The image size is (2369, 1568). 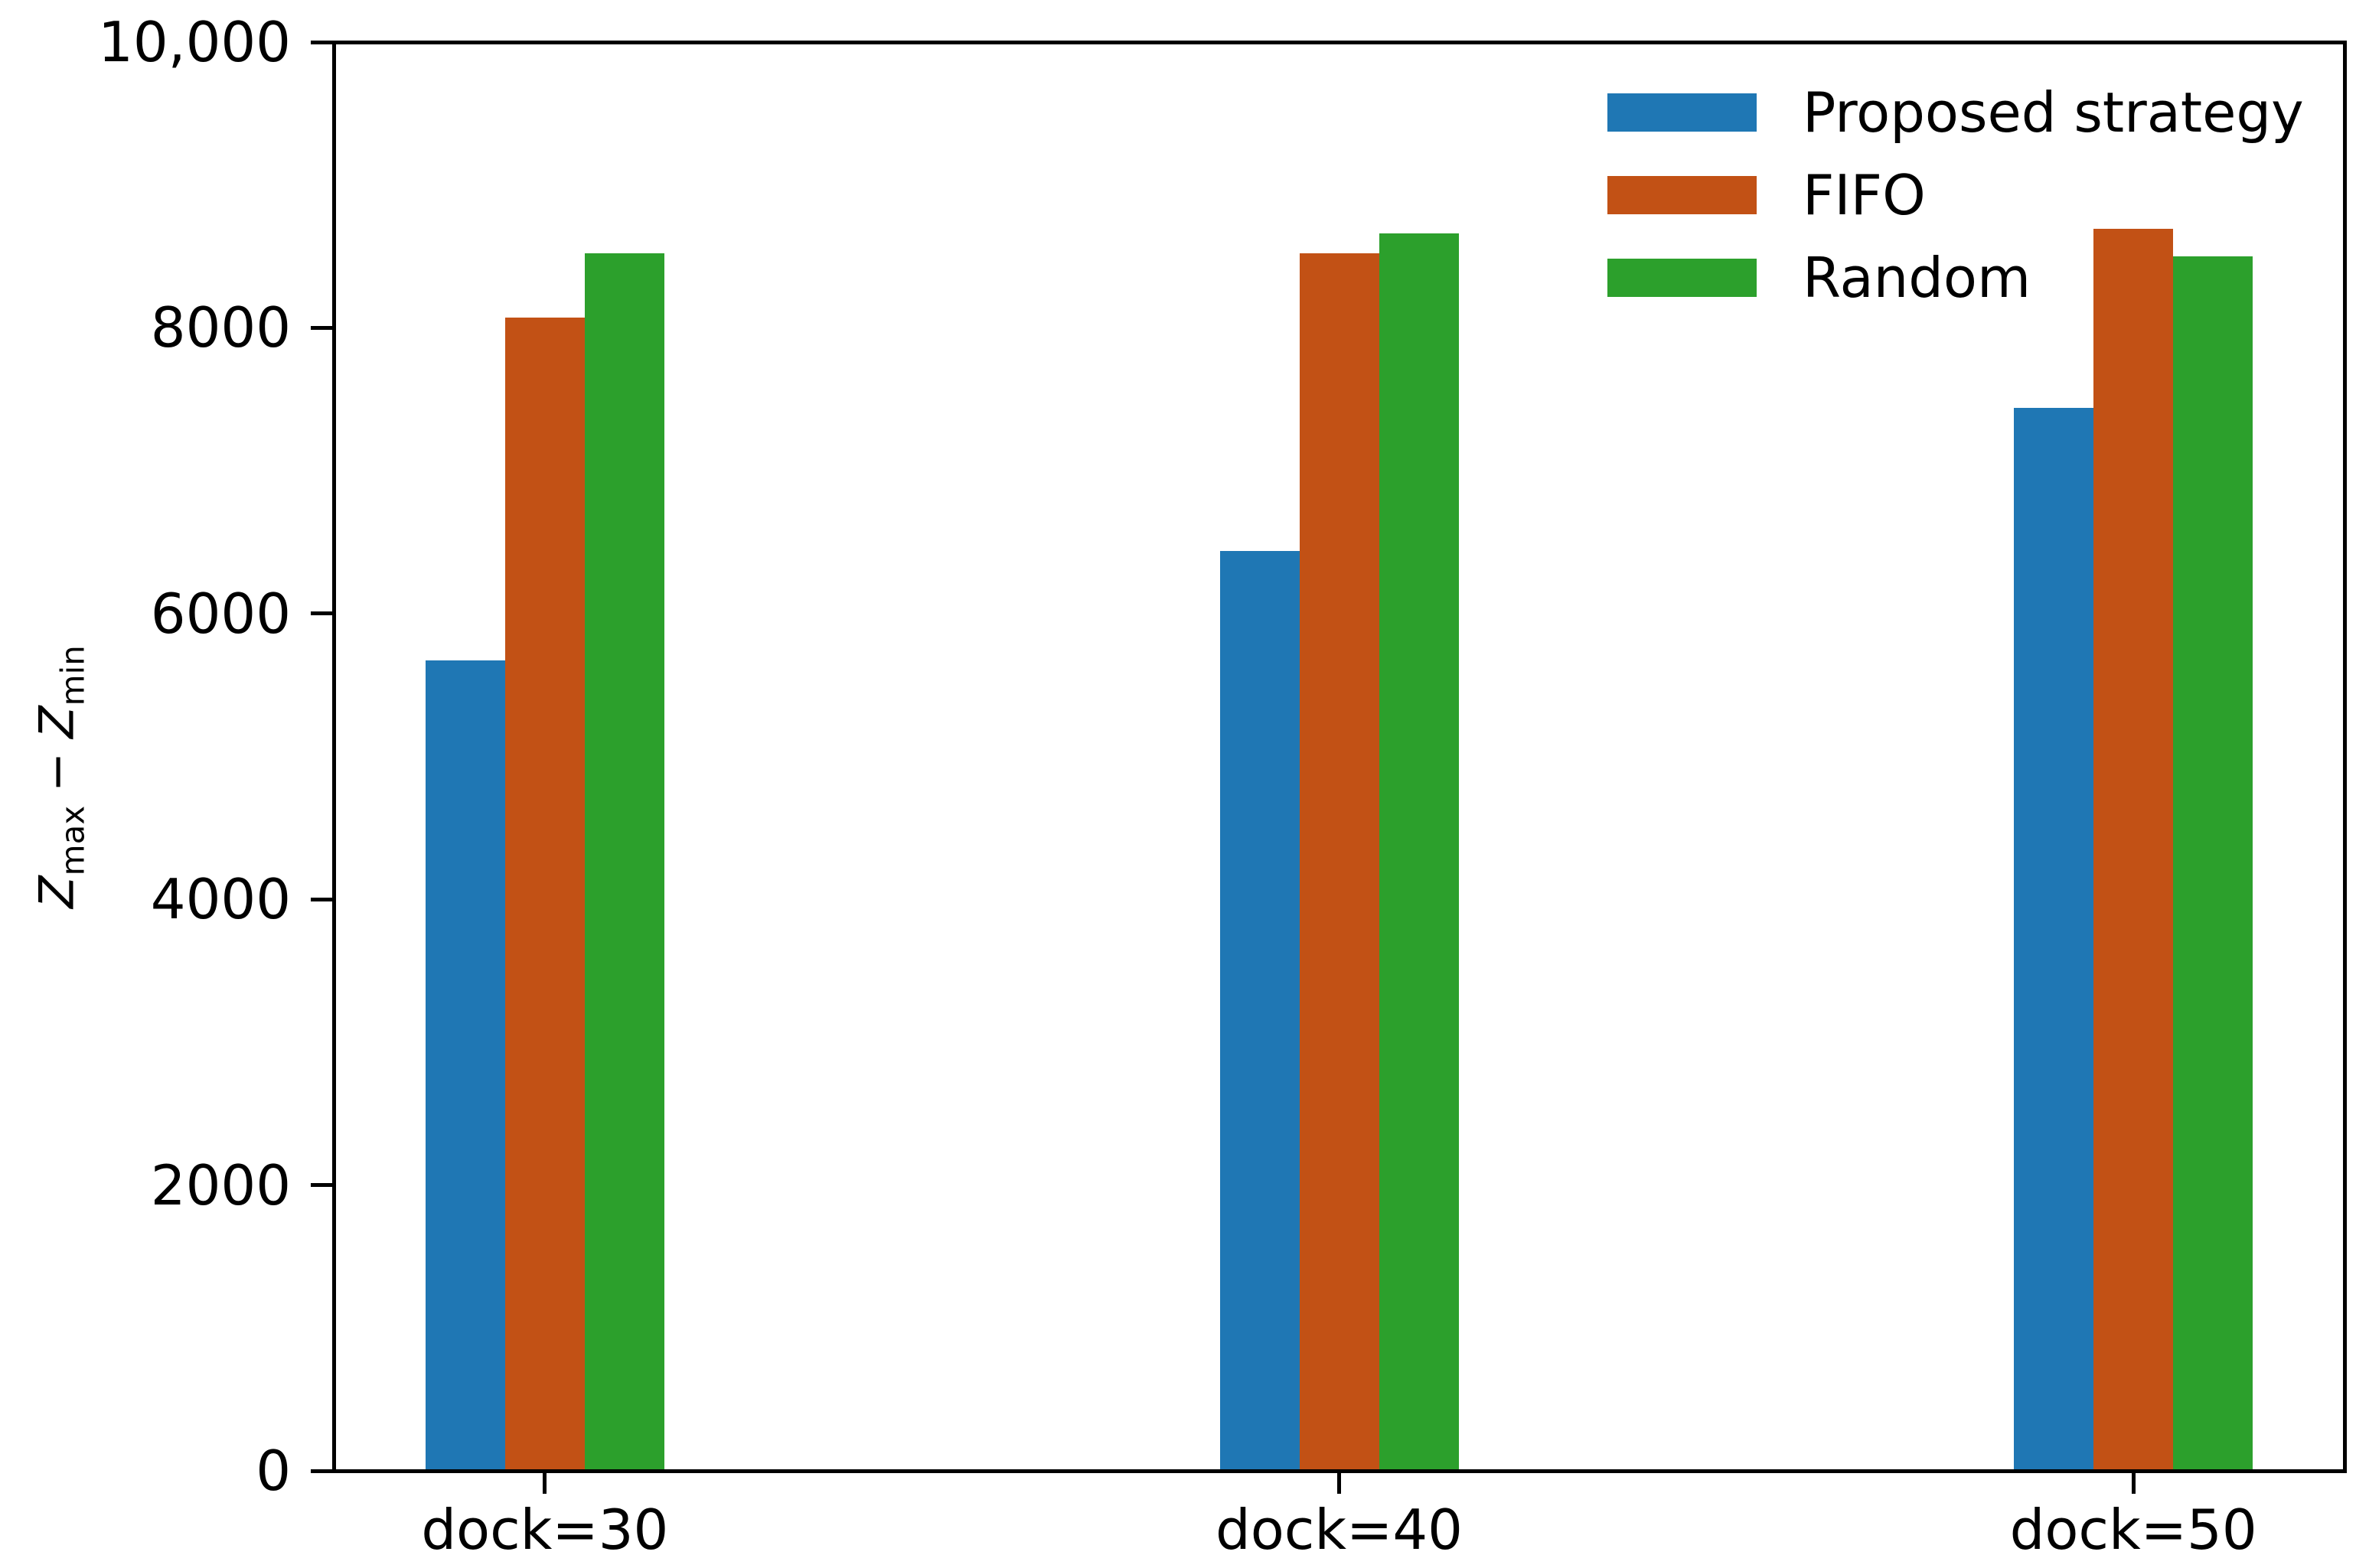 What do you see at coordinates (545, 1530) in the screenshot?
I see `x-tick-label: dock=30` at bounding box center [545, 1530].